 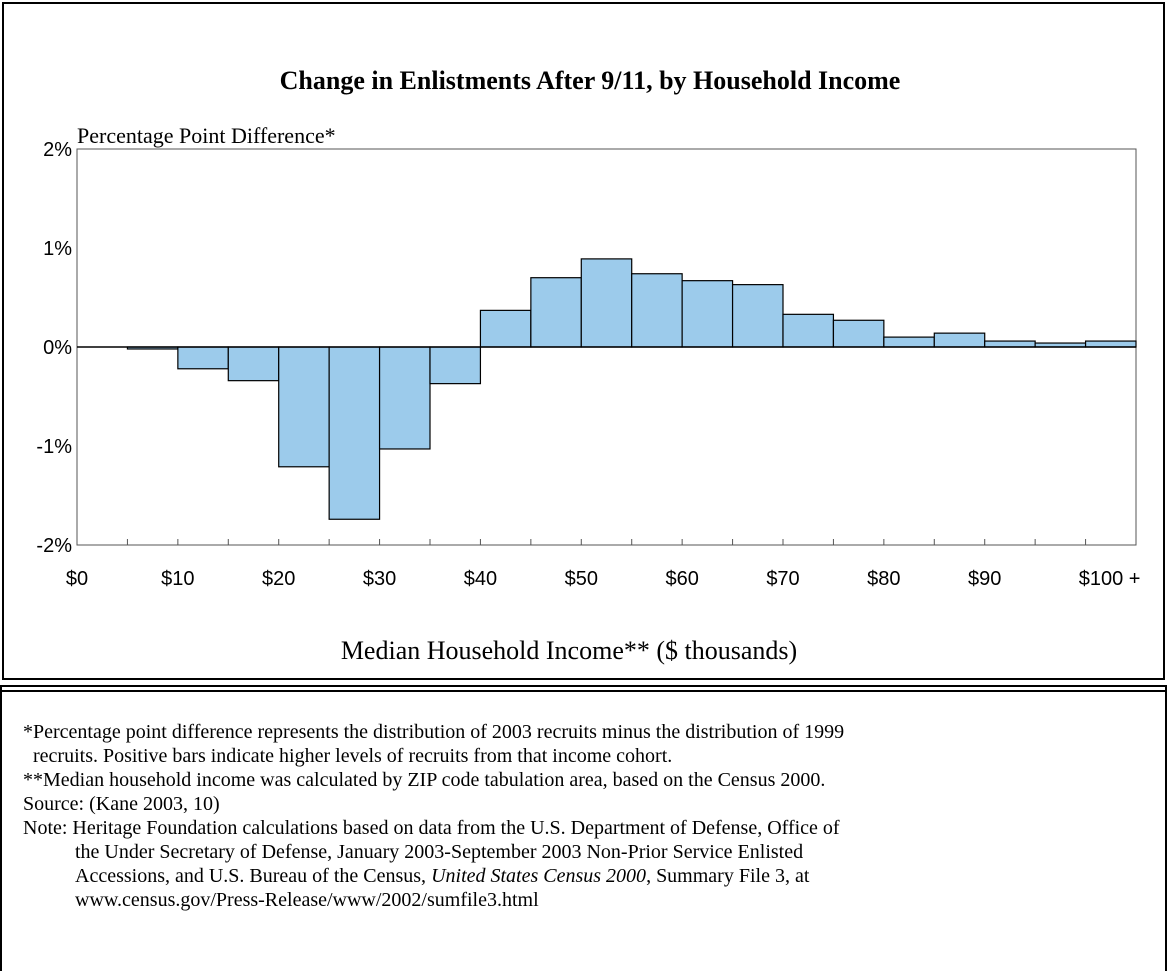 I want to click on divider, so click(x=583, y=691).